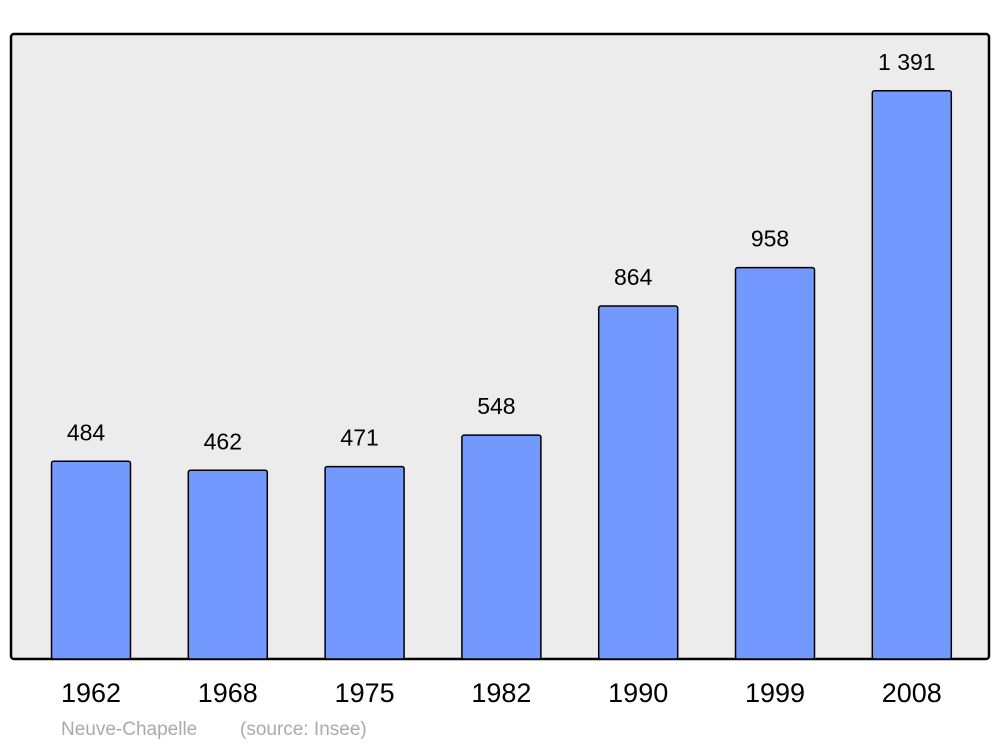 The width and height of the screenshot is (1000, 747). I want to click on x-tick-label: 1968, so click(228, 693).